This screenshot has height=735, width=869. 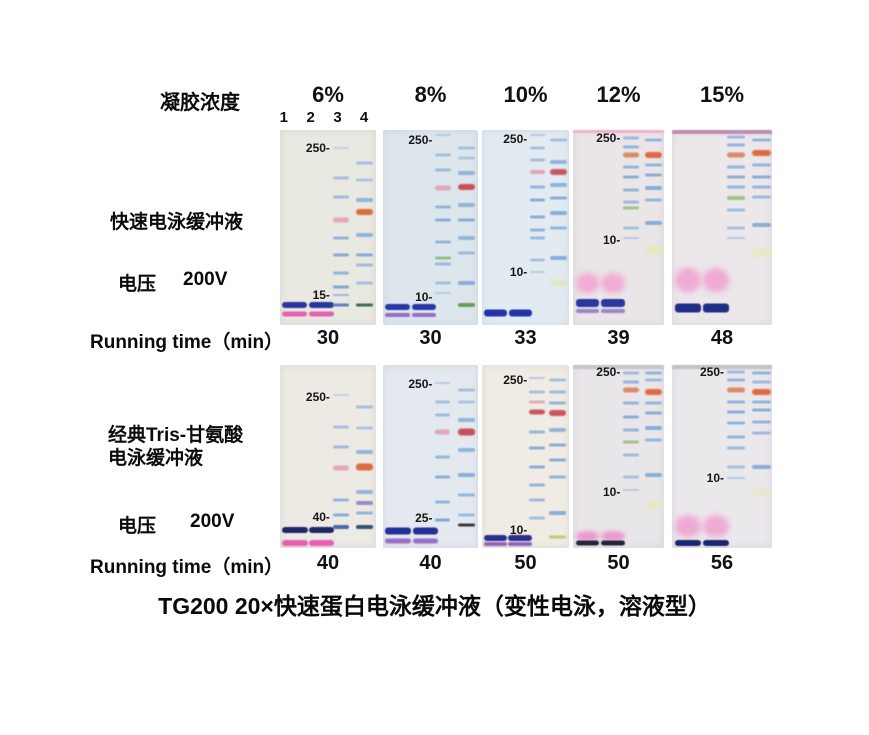 I want to click on gel-panel-tris-glycine-12pct: 250- 10-, so click(x=618, y=456).